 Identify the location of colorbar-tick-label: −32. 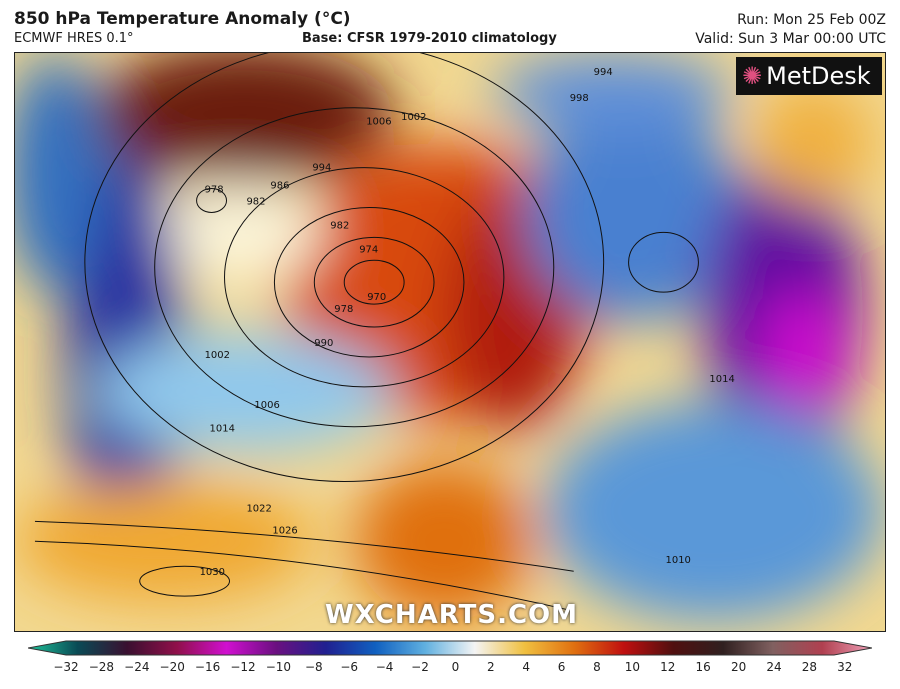
(66, 667).